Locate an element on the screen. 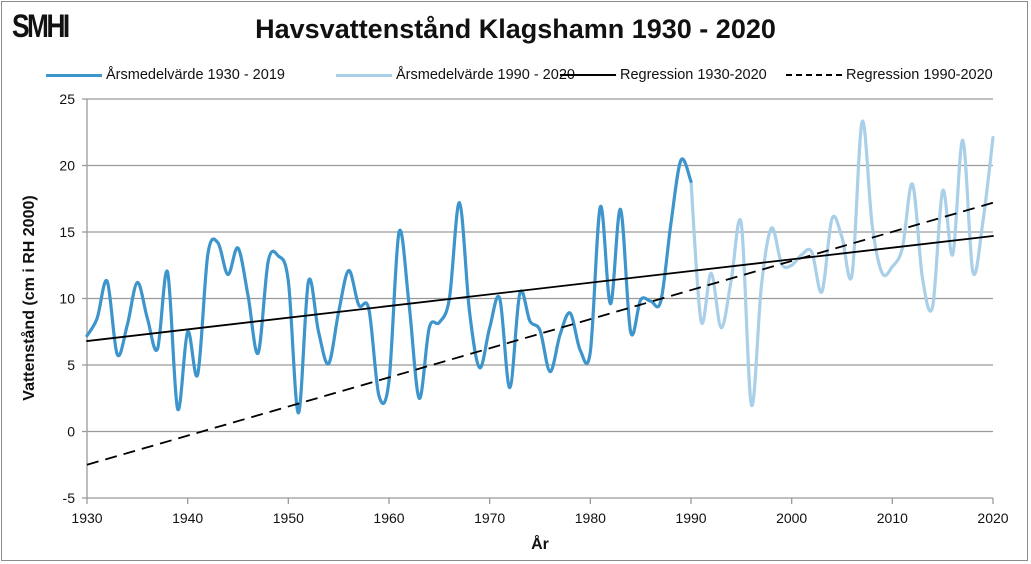 Image resolution: width=1031 pixels, height=564 pixels. x-tick-label: 1960 is located at coordinates (388, 518).